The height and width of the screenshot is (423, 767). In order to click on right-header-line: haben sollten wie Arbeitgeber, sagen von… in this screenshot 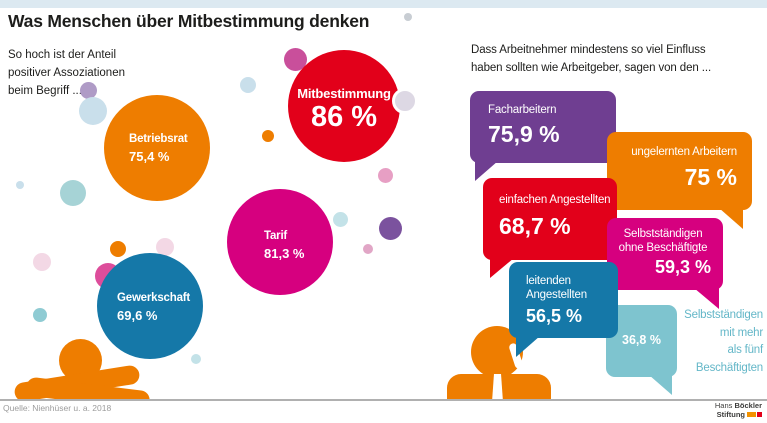, I will do `click(591, 67)`.